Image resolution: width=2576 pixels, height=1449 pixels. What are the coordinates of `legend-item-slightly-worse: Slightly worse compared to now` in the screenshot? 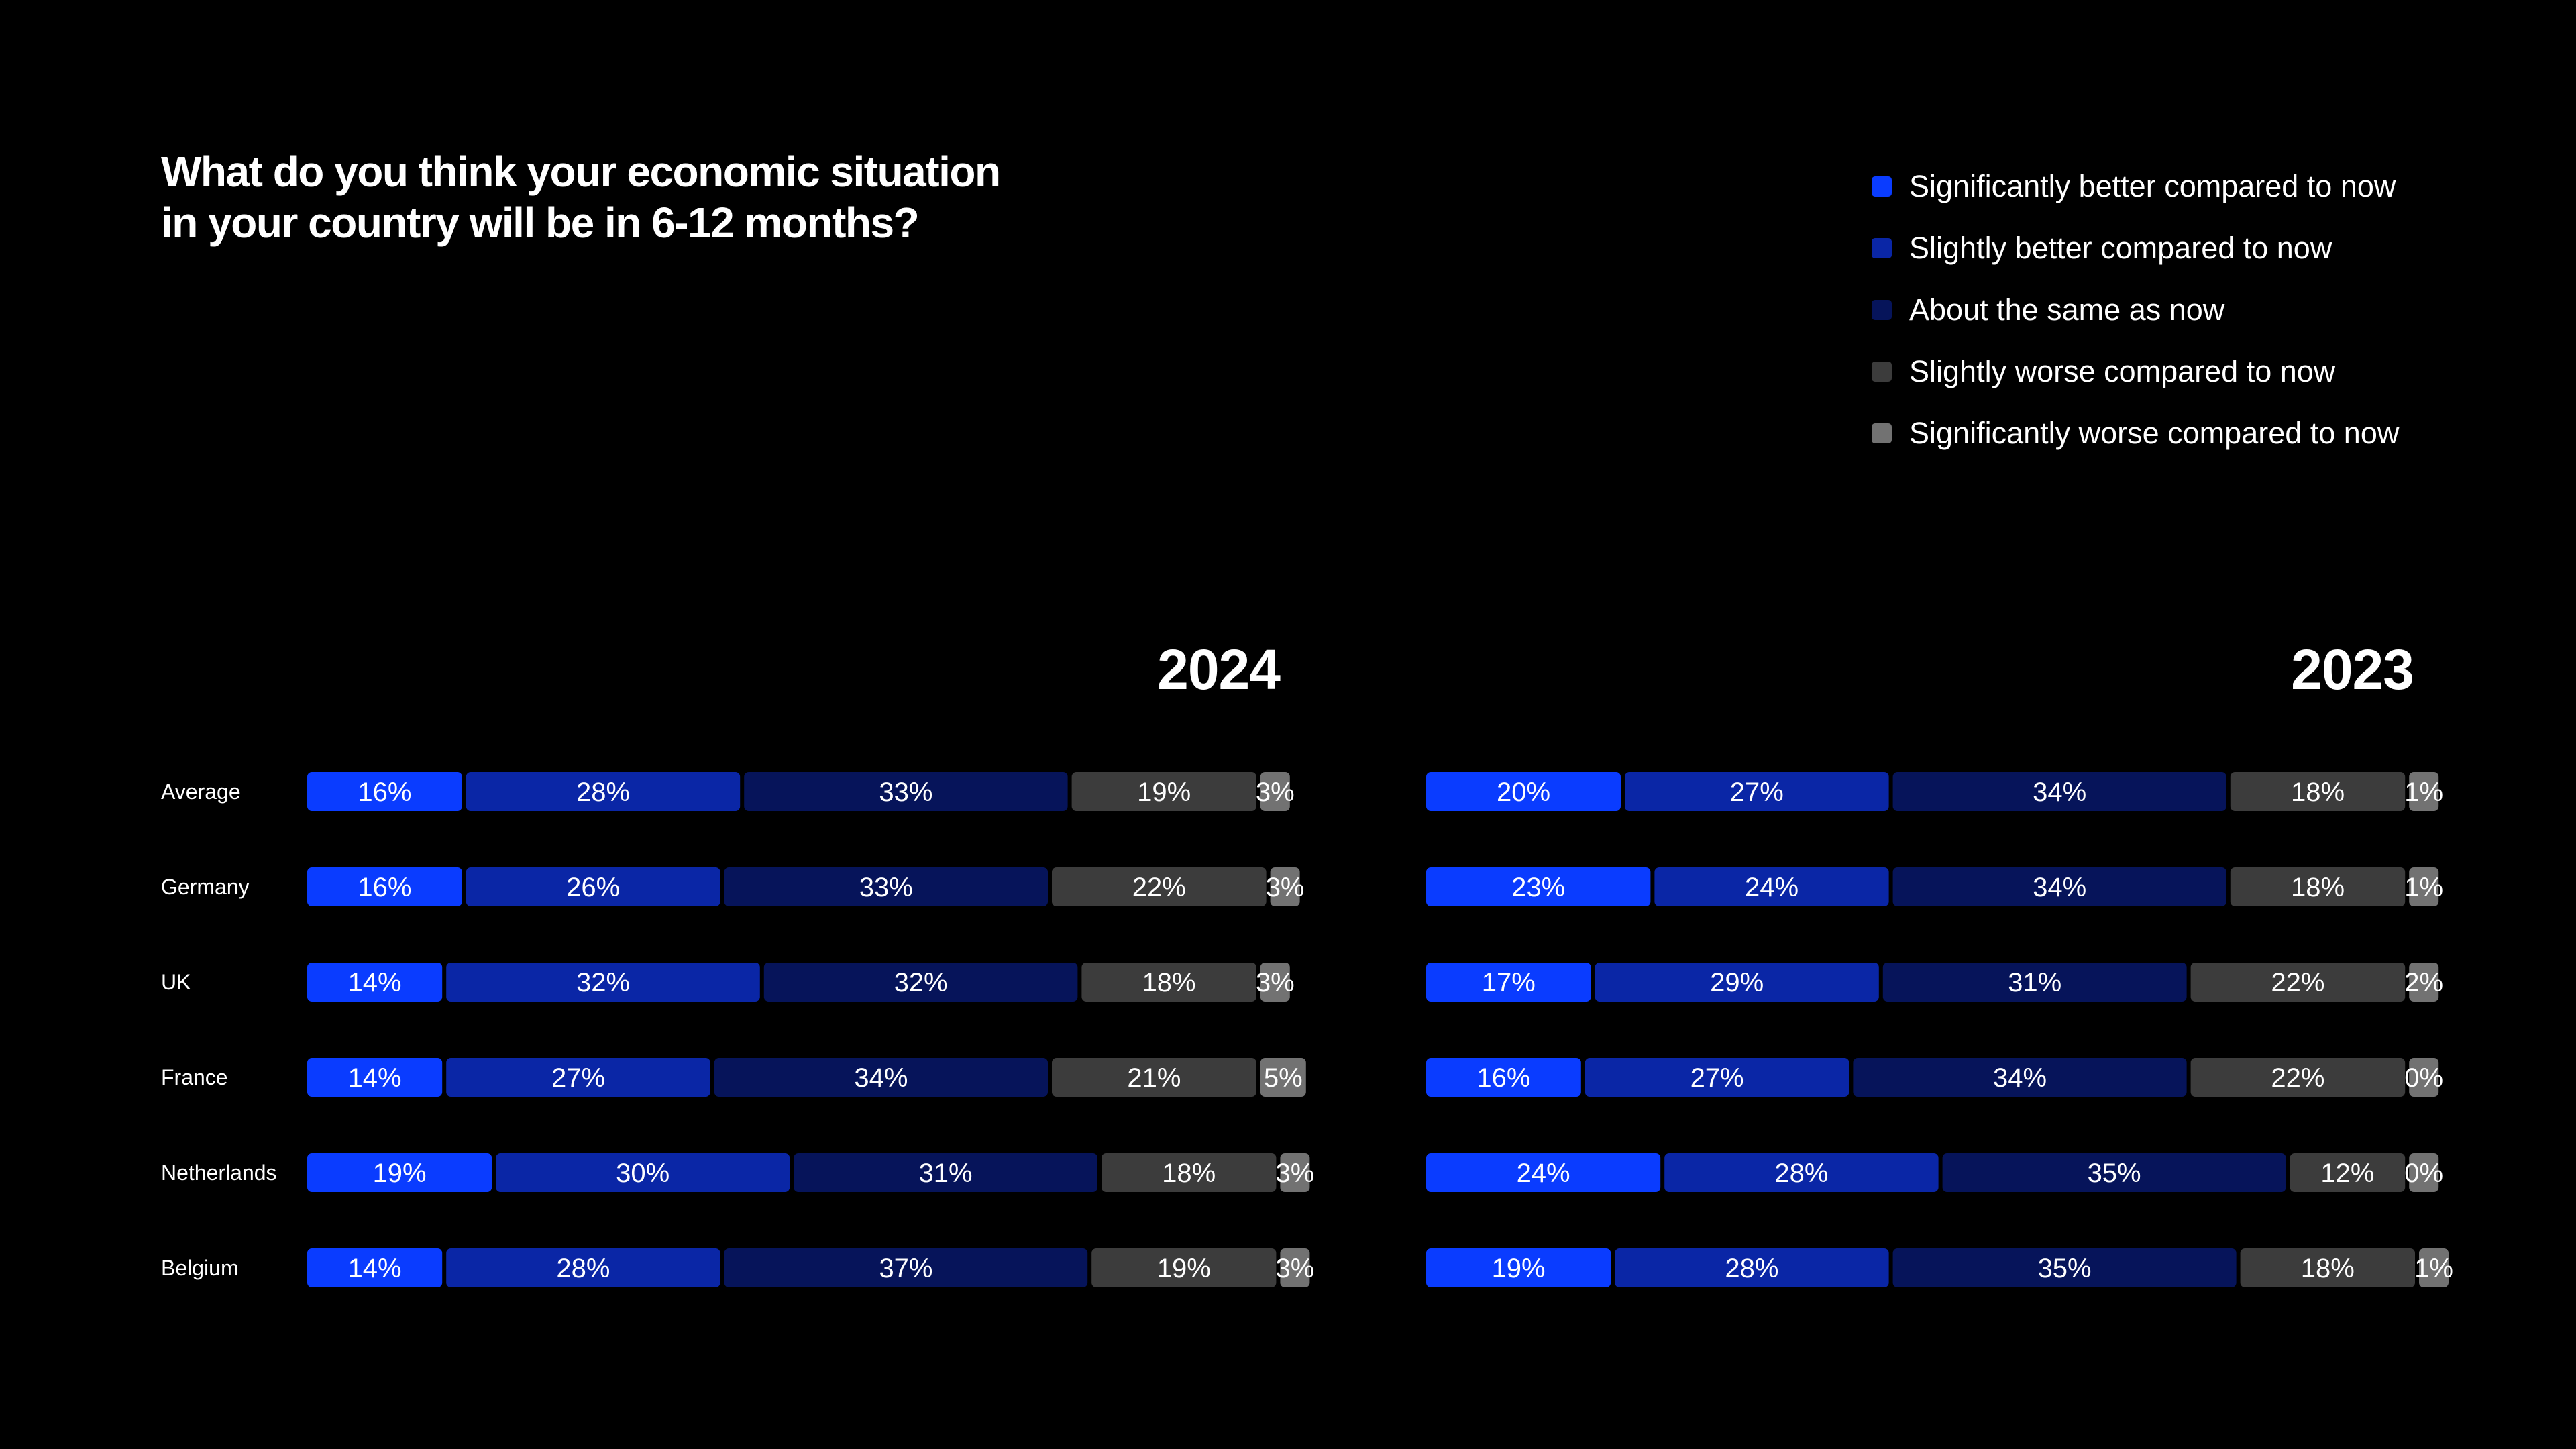 It's located at (2135, 371).